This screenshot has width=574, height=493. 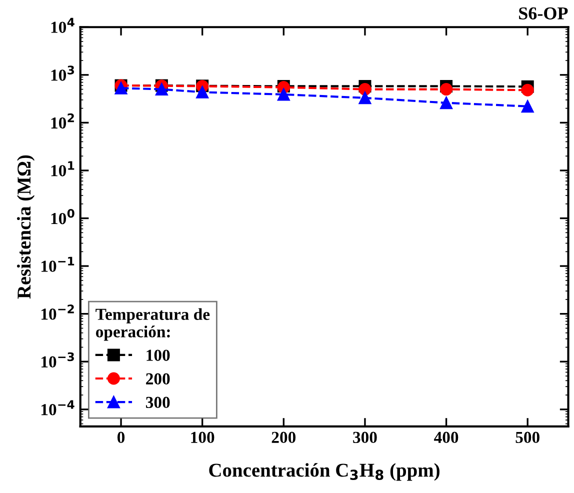 I want to click on y-tick-label: 10$^{4}$, so click(x=62, y=25).